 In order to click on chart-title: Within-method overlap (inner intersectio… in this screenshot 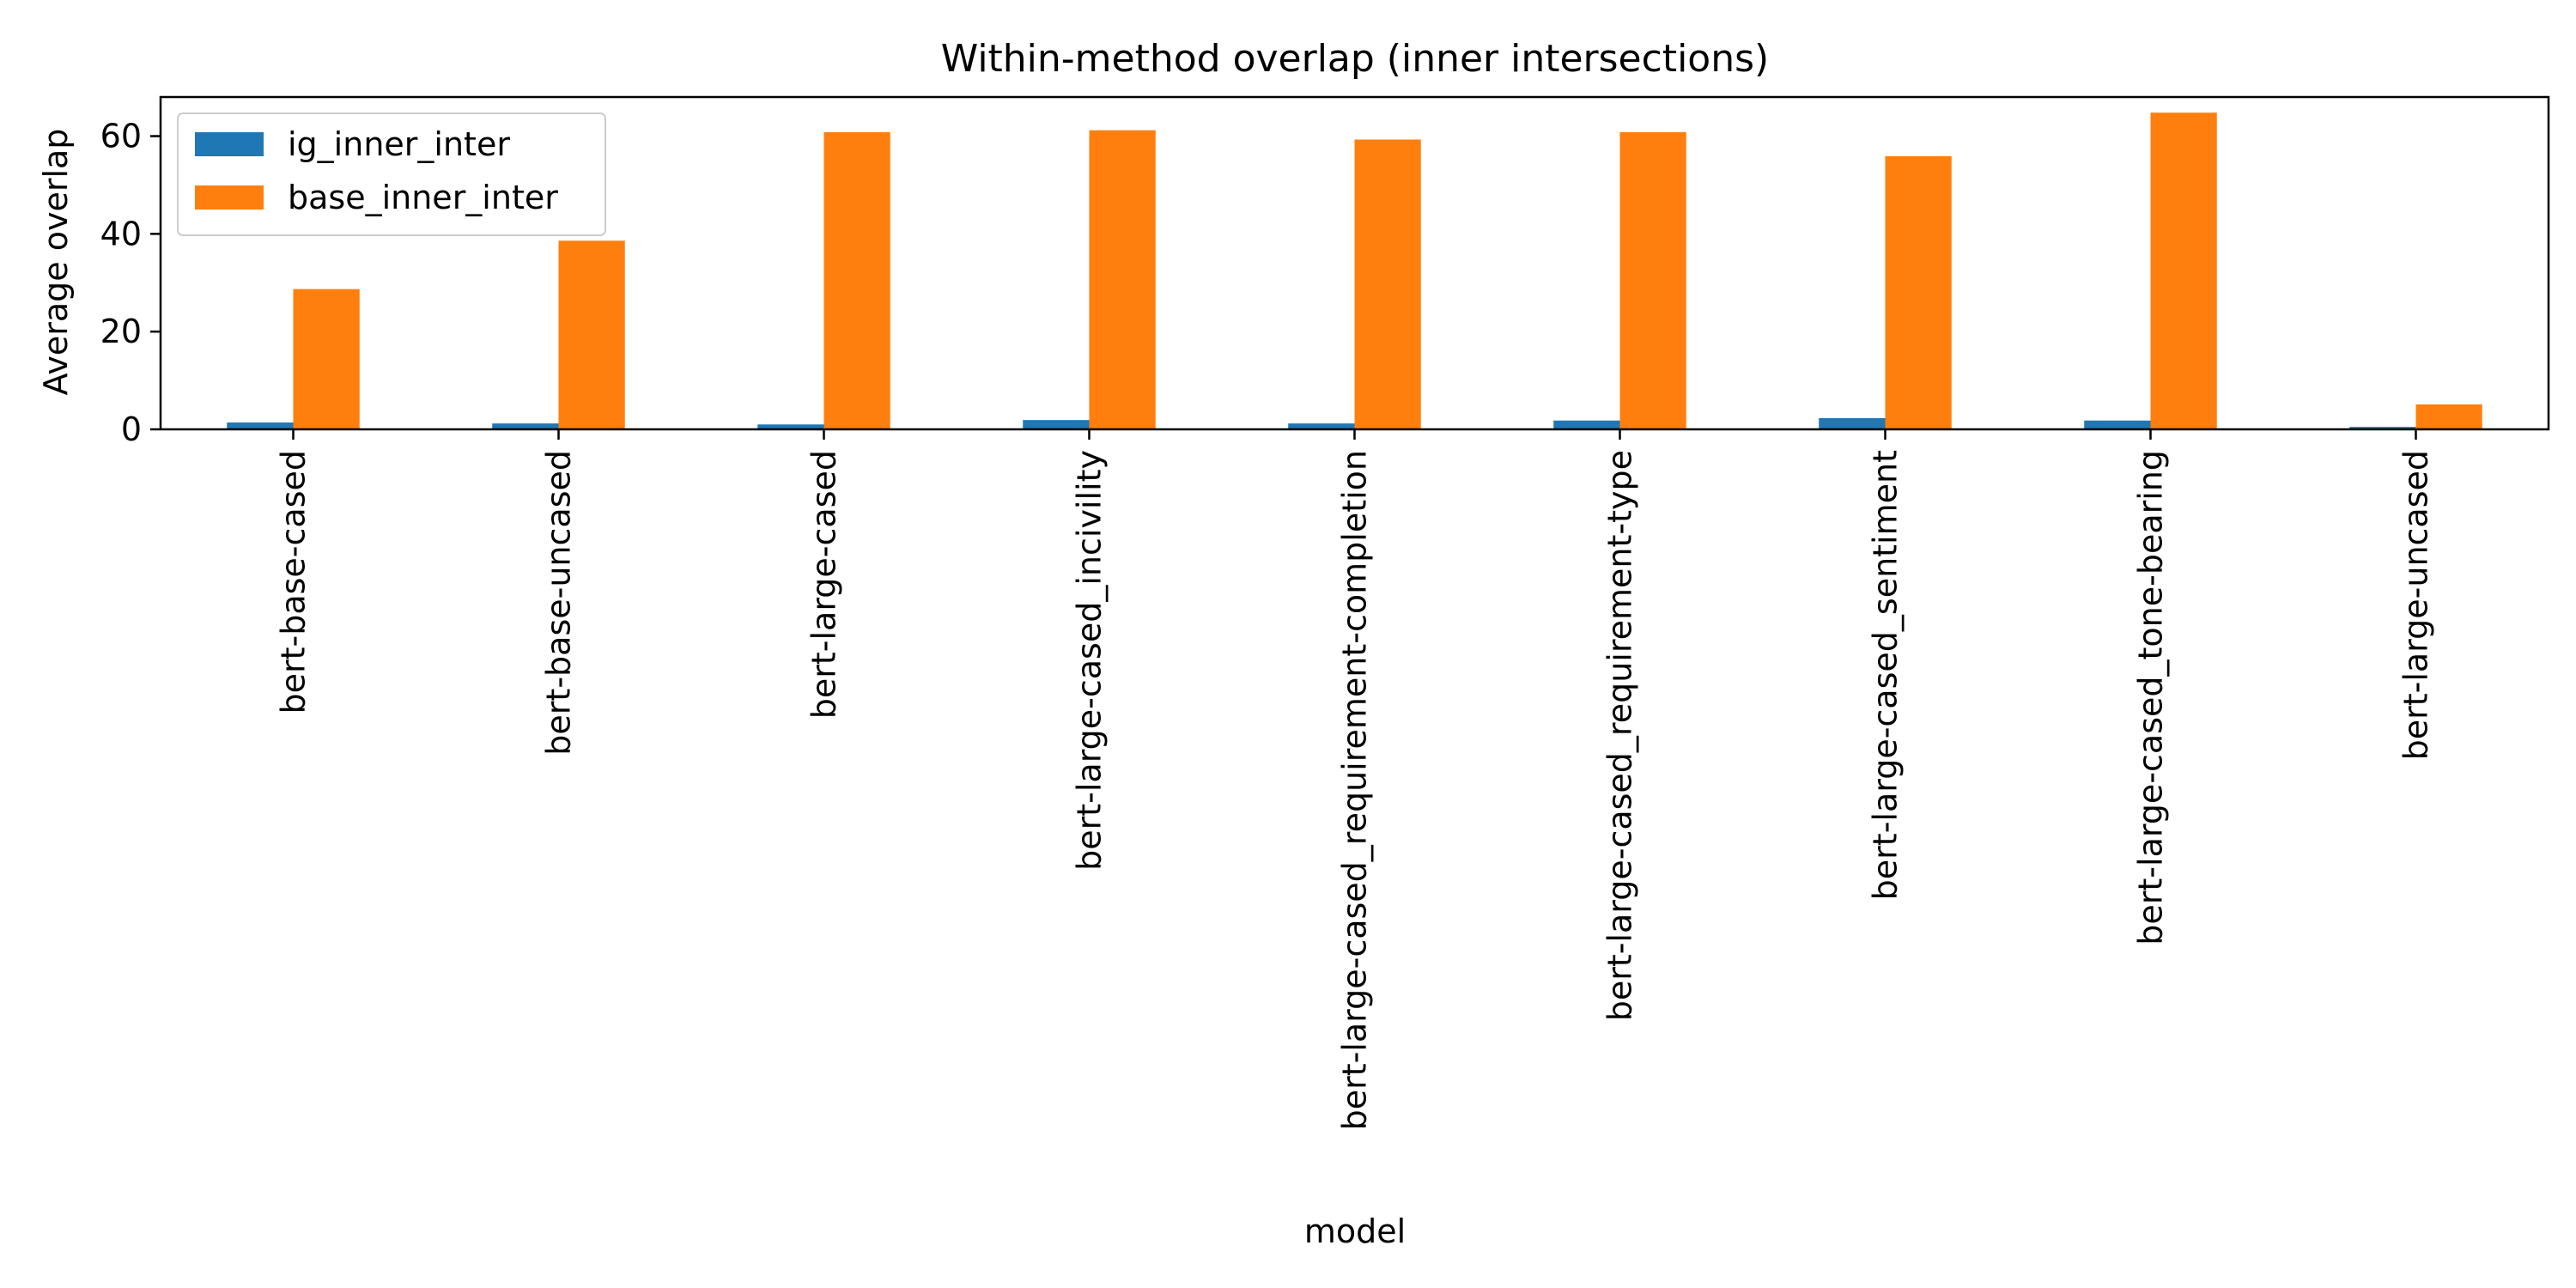, I will do `click(1355, 59)`.